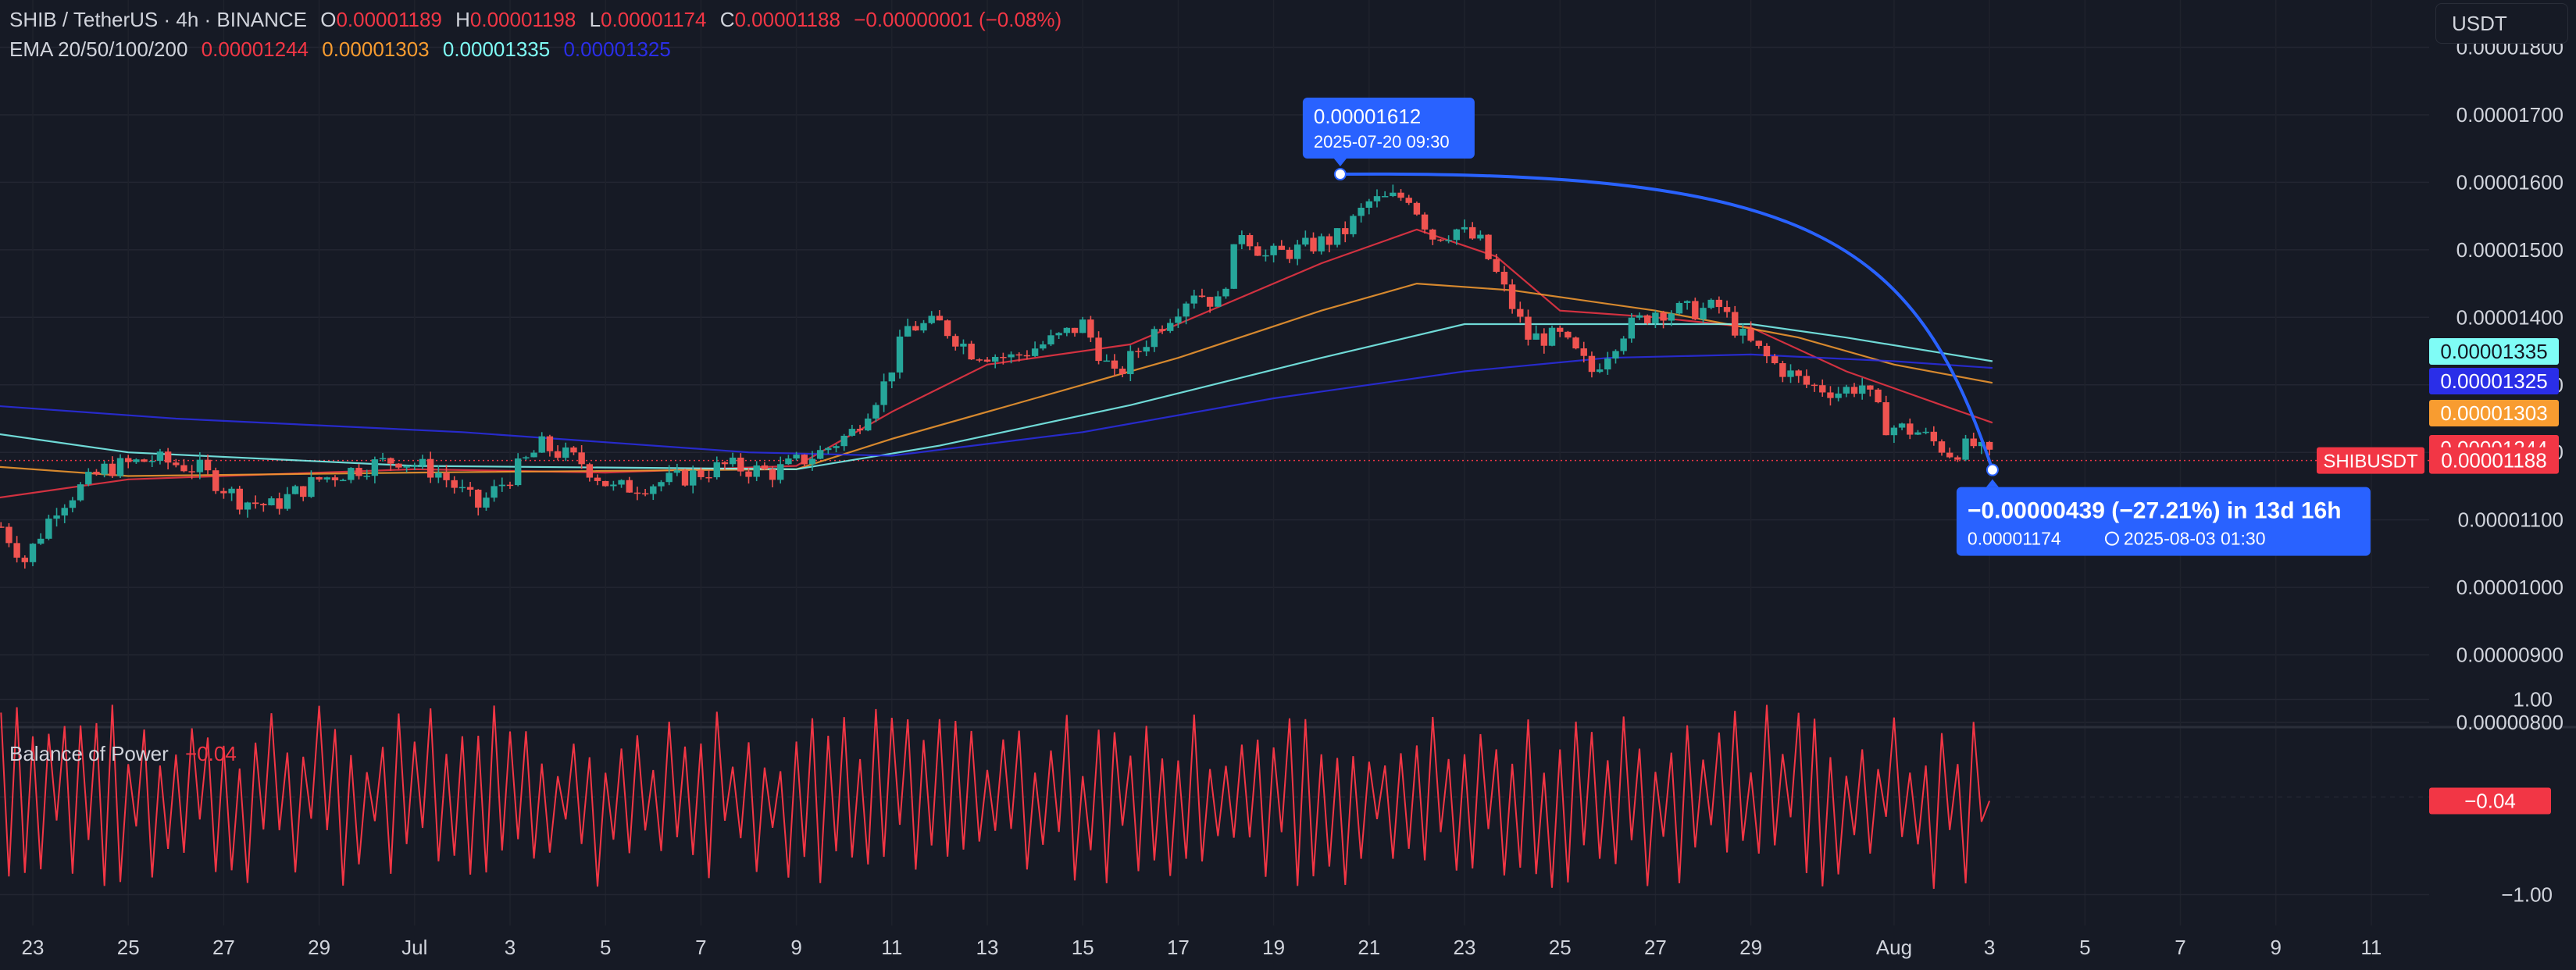 The width and height of the screenshot is (2576, 970). What do you see at coordinates (2510, 182) in the screenshot?
I see `price-axis-label: 0.00001600` at bounding box center [2510, 182].